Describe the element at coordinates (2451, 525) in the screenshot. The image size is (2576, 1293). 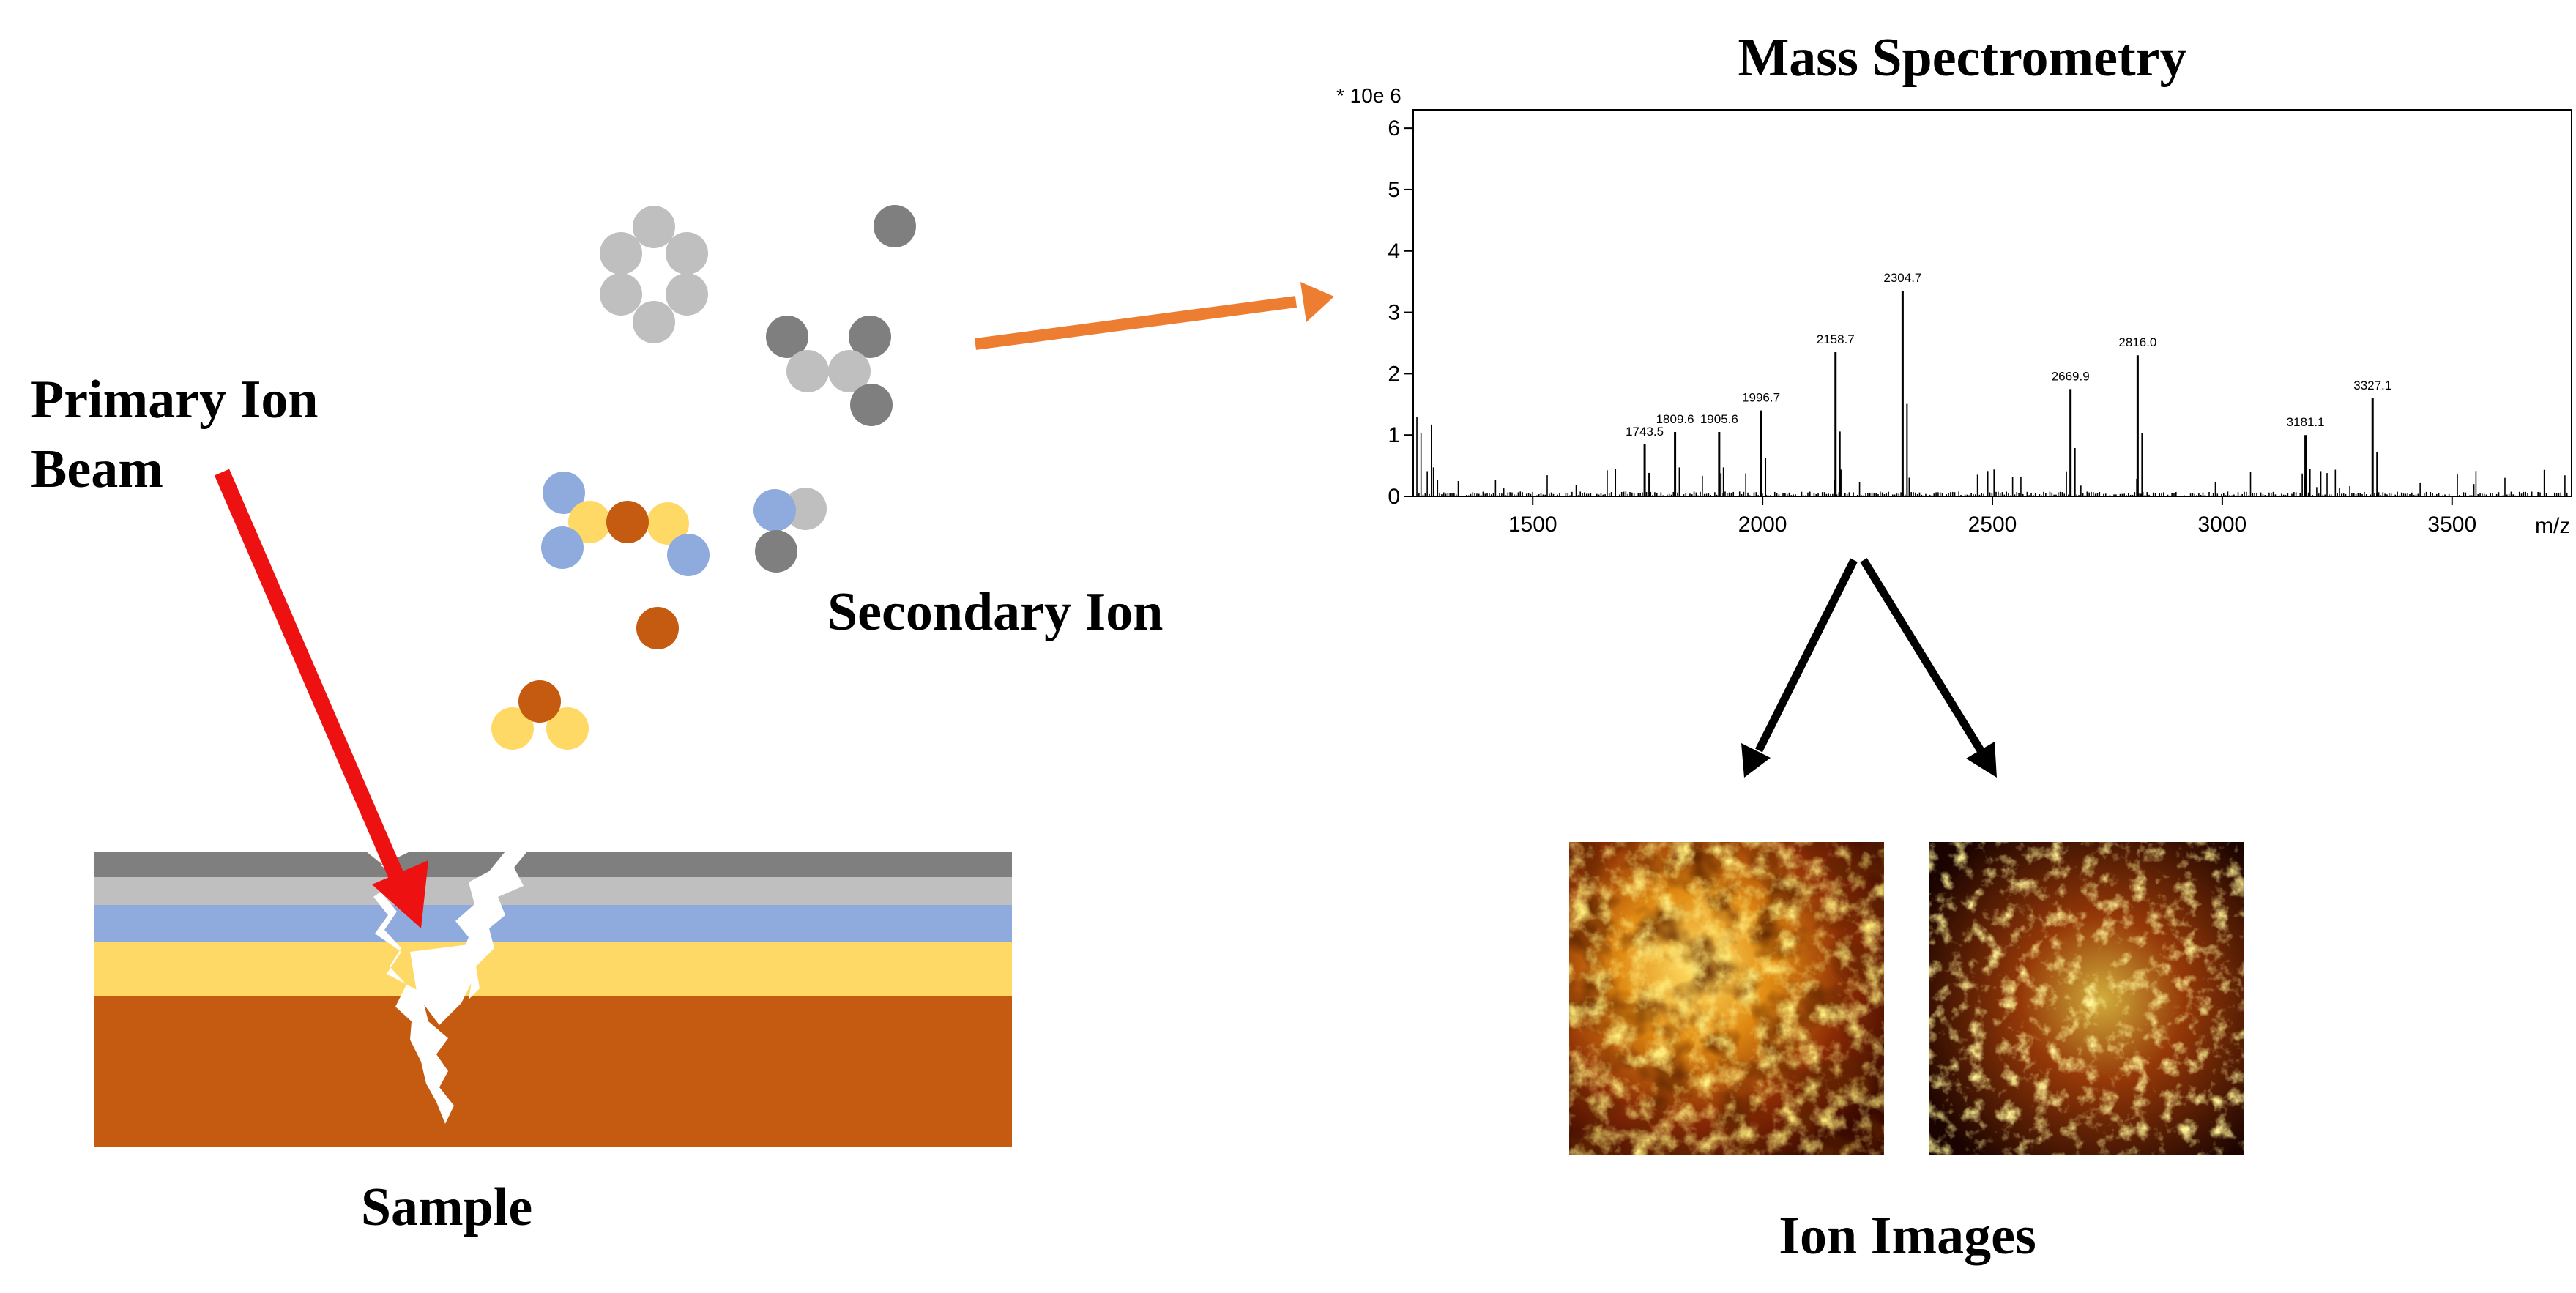
I see `x-tick-label: 3500` at that location.